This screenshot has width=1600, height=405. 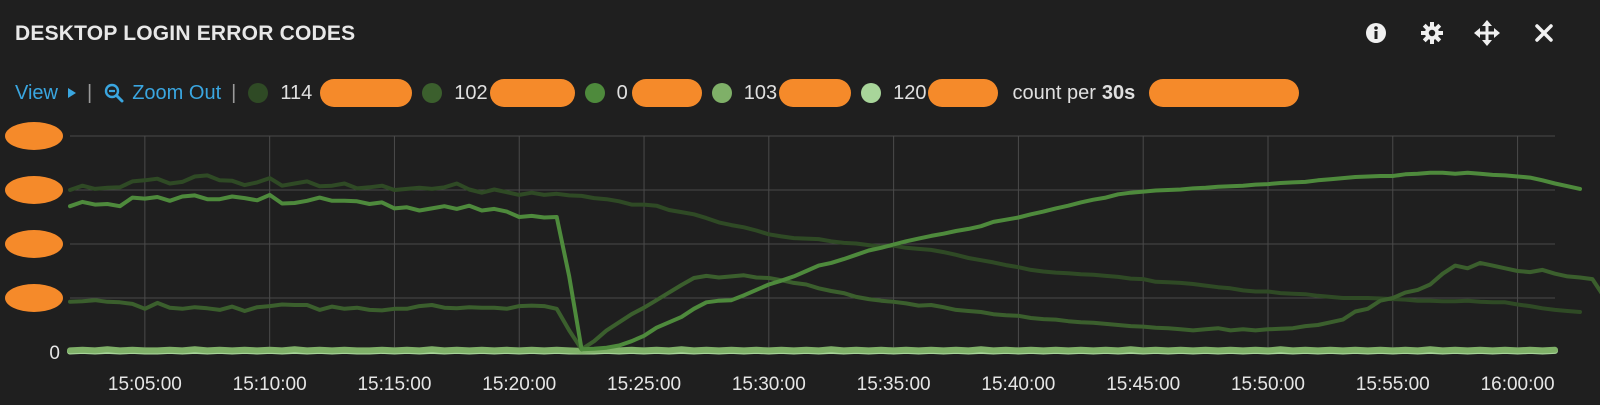 What do you see at coordinates (145, 384) in the screenshot?
I see `x-tick-label: 15:05:00` at bounding box center [145, 384].